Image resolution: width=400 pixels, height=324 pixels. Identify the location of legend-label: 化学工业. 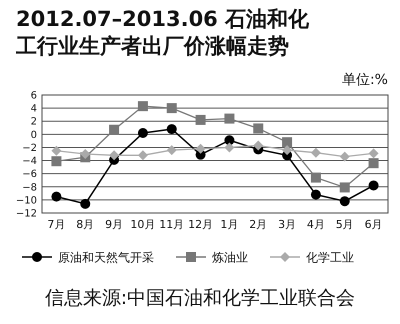
(330, 257).